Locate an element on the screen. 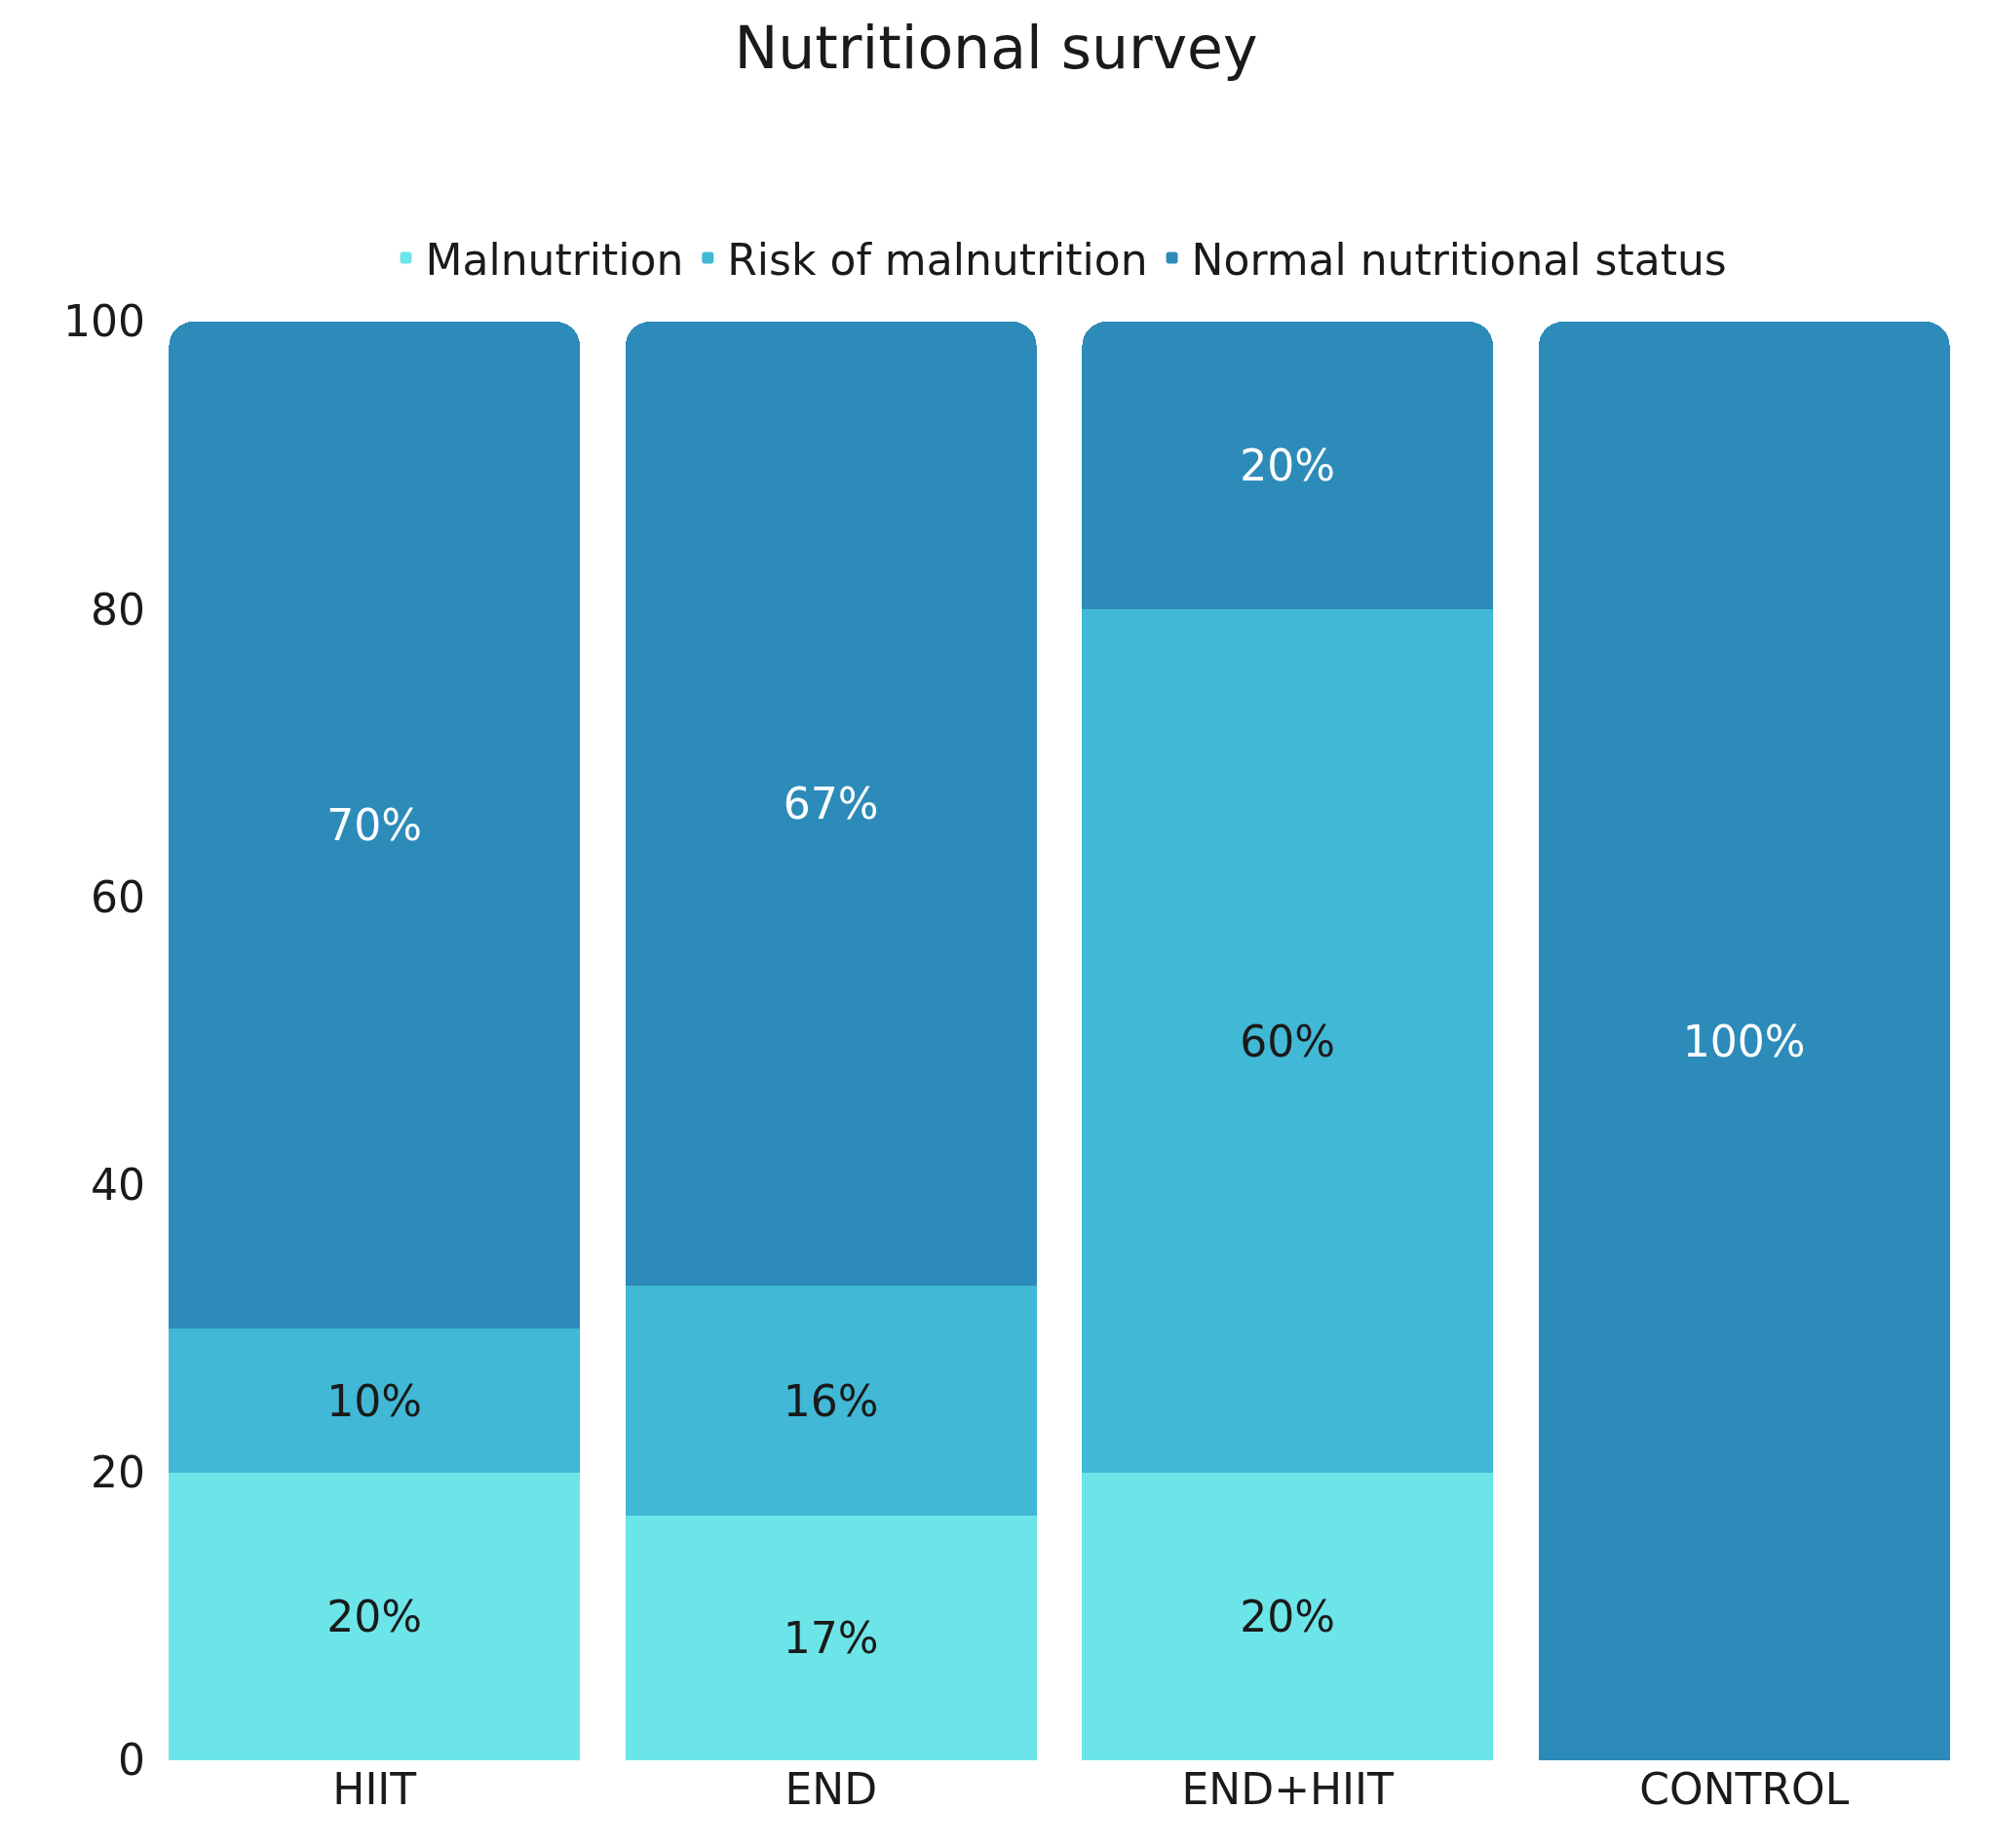 The height and width of the screenshot is (1848, 1992). y-tick-label: 80 is located at coordinates (118, 609).